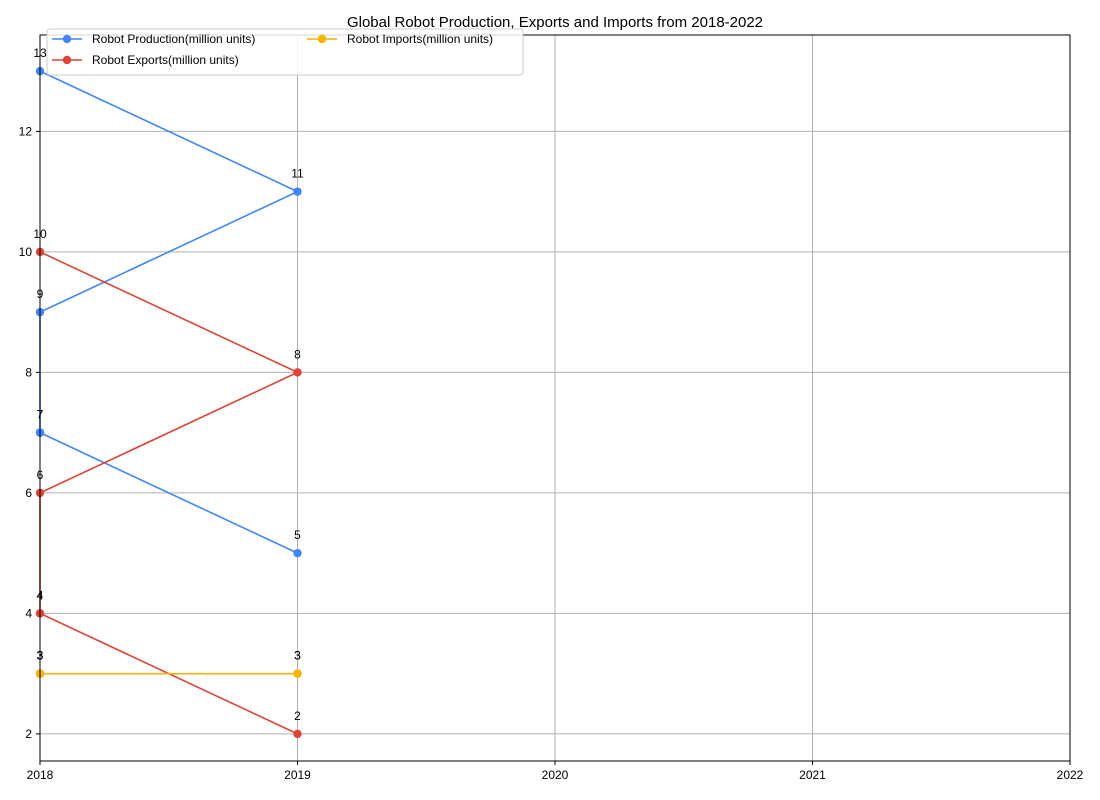  Describe the element at coordinates (297, 354) in the screenshot. I see `data-label: 8` at that location.